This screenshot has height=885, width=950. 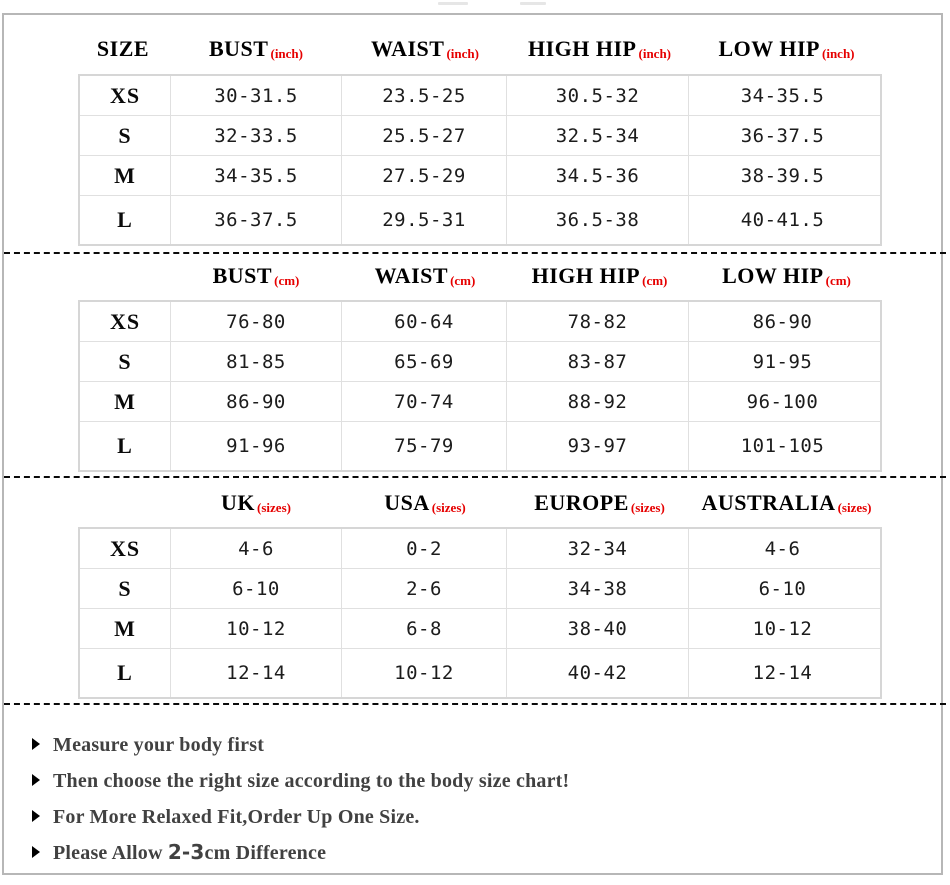 What do you see at coordinates (597, 95) in the screenshot?
I see `value-cell: 30.5-32` at bounding box center [597, 95].